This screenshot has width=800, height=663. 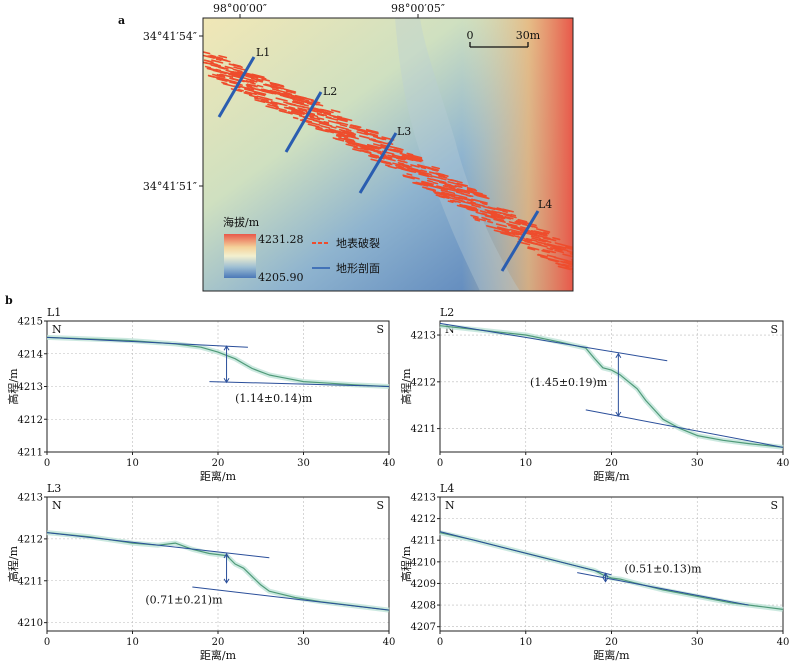 I want to click on offset-arrowhead-top, so click(x=605, y=575).